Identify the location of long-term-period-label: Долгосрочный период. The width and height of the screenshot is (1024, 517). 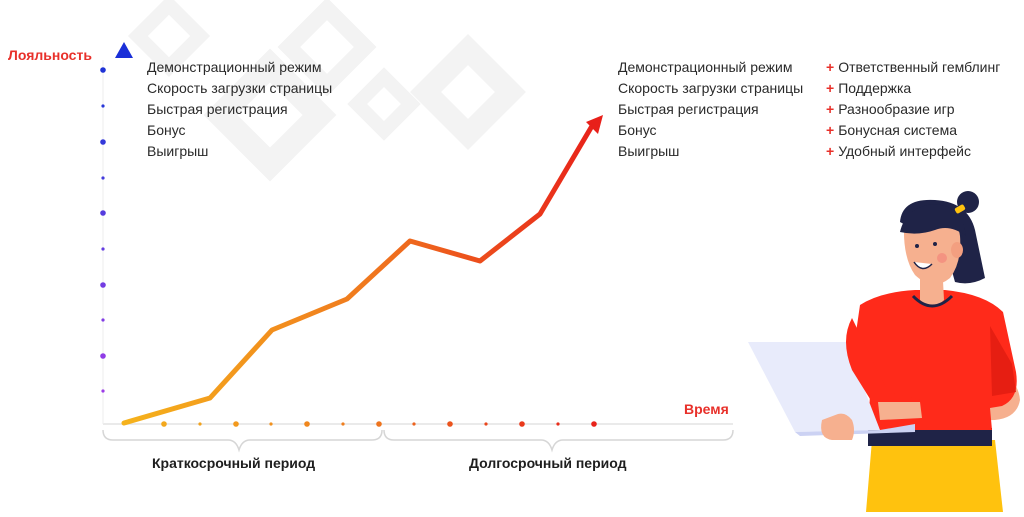
(548, 463).